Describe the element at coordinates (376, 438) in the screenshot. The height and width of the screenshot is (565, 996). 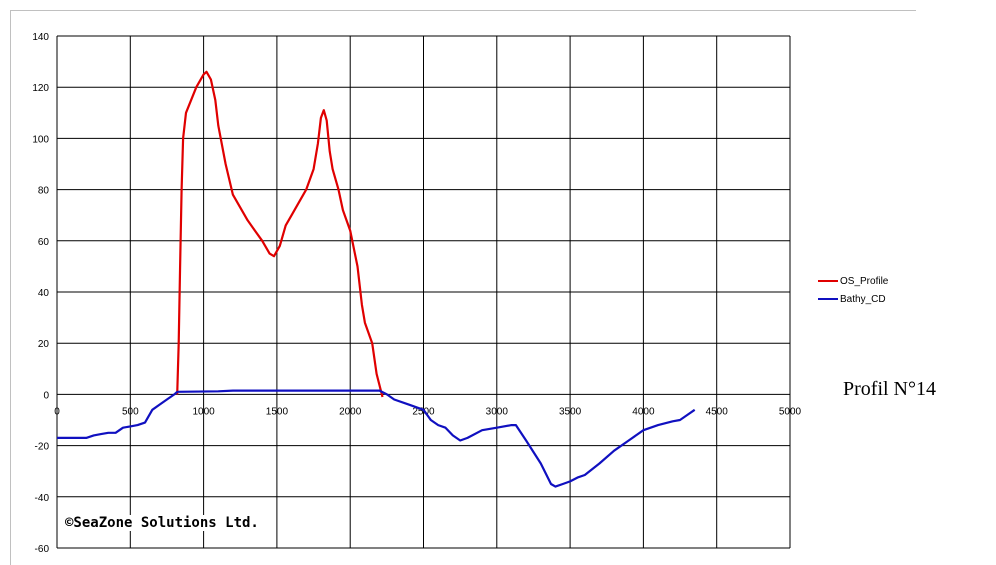
I see `series-line-bathy-cd` at that location.